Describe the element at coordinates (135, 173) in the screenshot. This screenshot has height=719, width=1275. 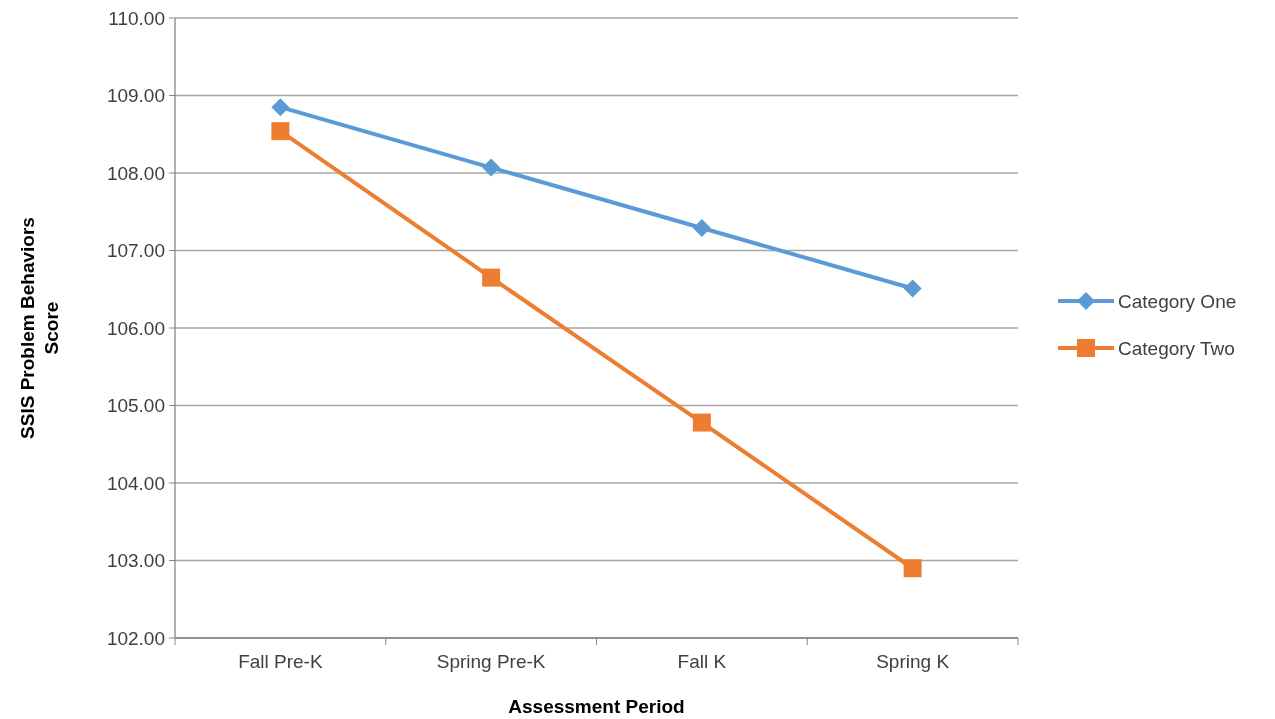
I see `y-tick-label: 108.00` at that location.